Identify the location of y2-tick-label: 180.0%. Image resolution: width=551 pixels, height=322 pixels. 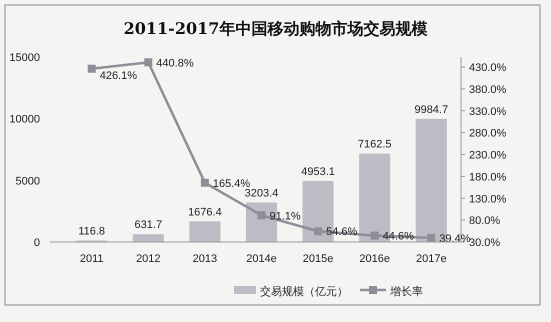
(488, 177).